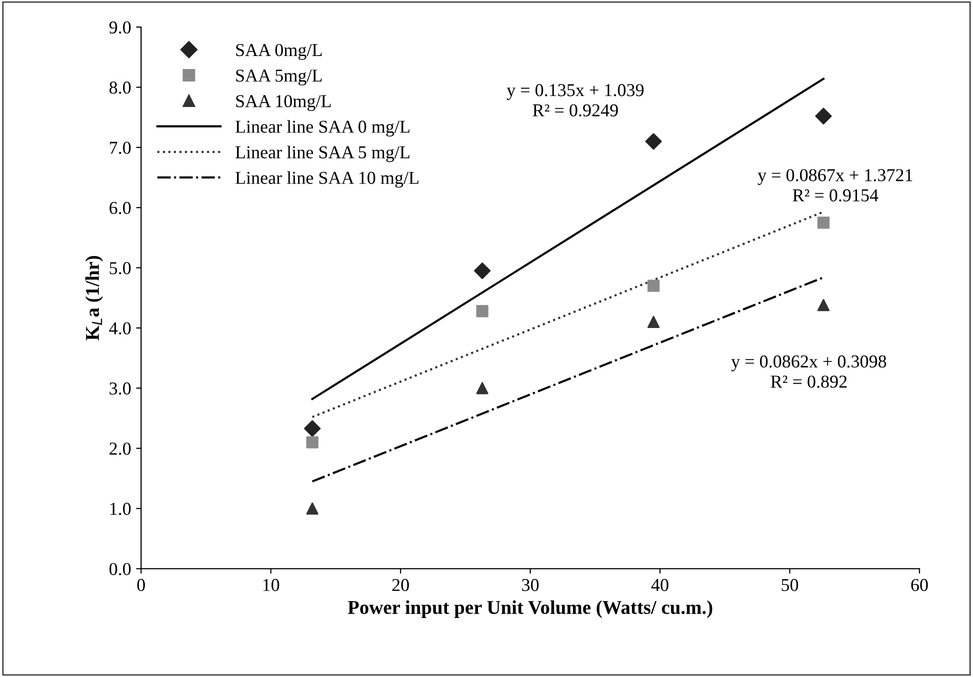 Image resolution: width=973 pixels, height=677 pixels. Describe the element at coordinates (120, 268) in the screenshot. I see `y-tick-label: 5.0` at that location.